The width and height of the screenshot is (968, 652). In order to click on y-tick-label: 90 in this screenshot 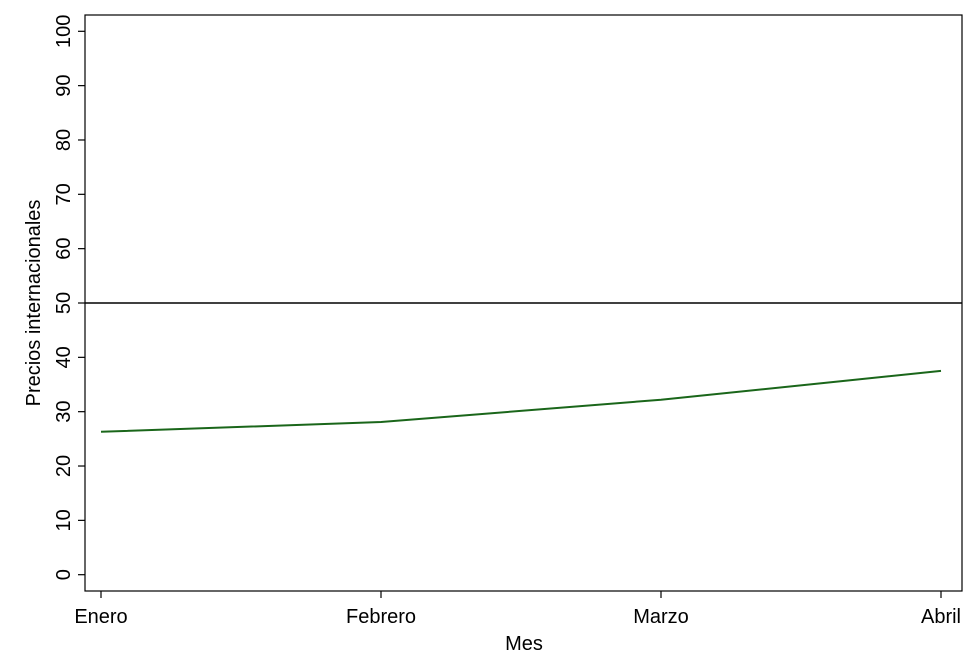, I will do `click(64, 86)`.